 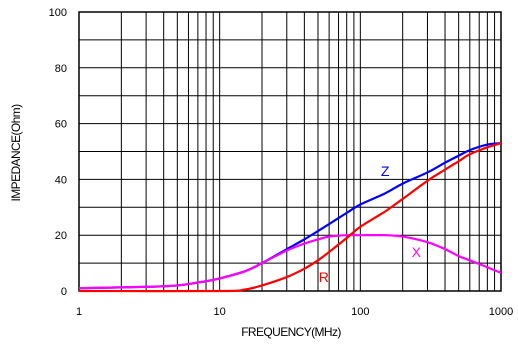 I want to click on series-label-r: R, so click(x=324, y=277).